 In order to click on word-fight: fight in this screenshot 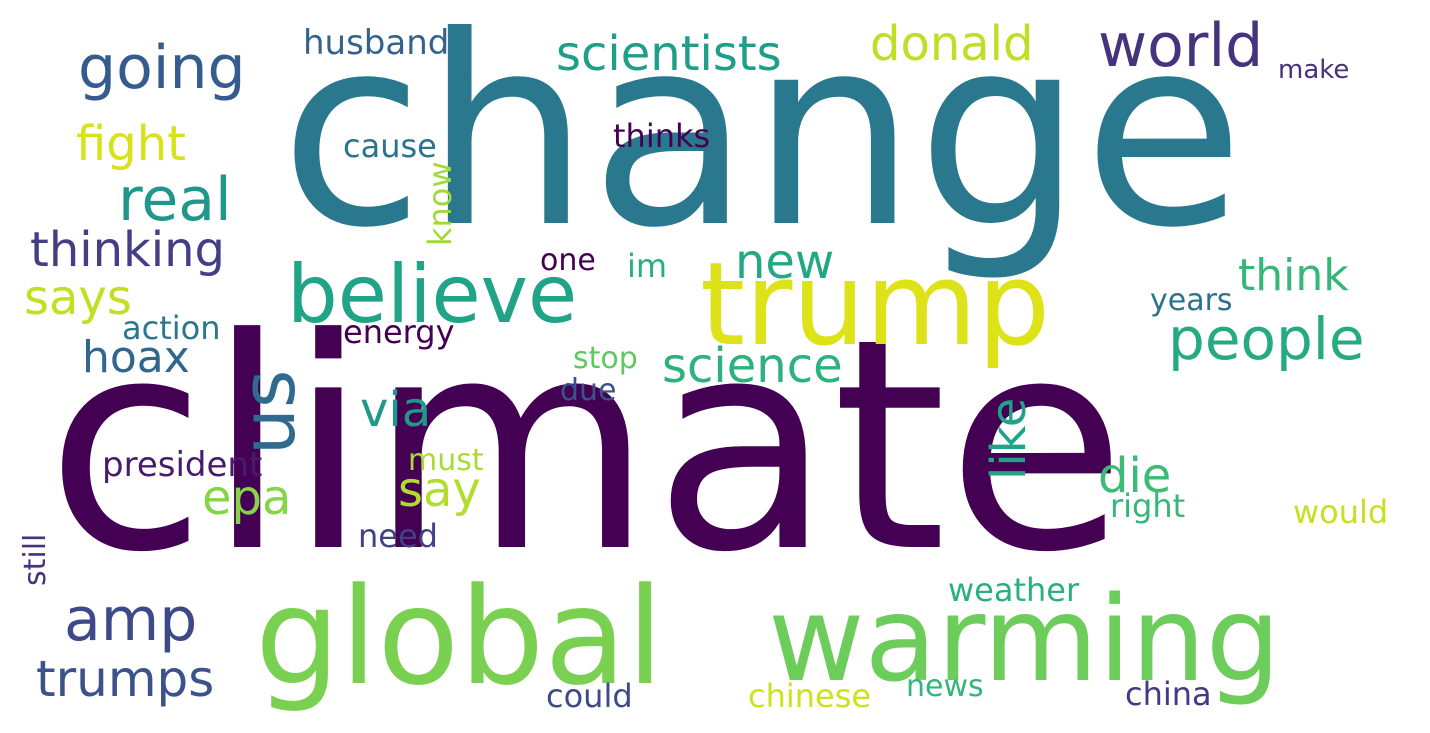, I will do `click(131, 144)`.